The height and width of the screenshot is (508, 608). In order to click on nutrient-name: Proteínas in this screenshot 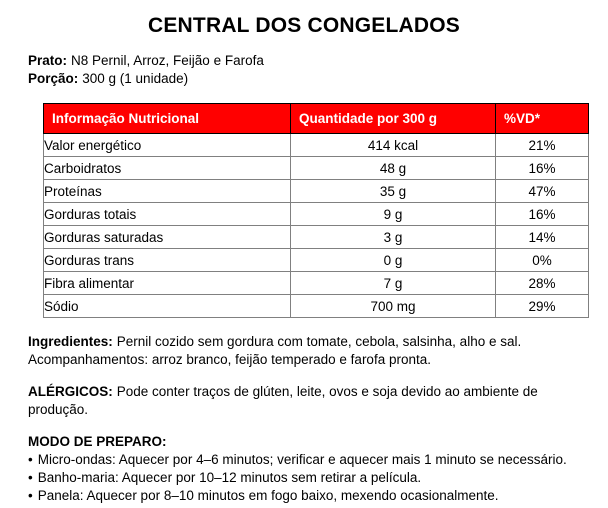, I will do `click(167, 191)`.